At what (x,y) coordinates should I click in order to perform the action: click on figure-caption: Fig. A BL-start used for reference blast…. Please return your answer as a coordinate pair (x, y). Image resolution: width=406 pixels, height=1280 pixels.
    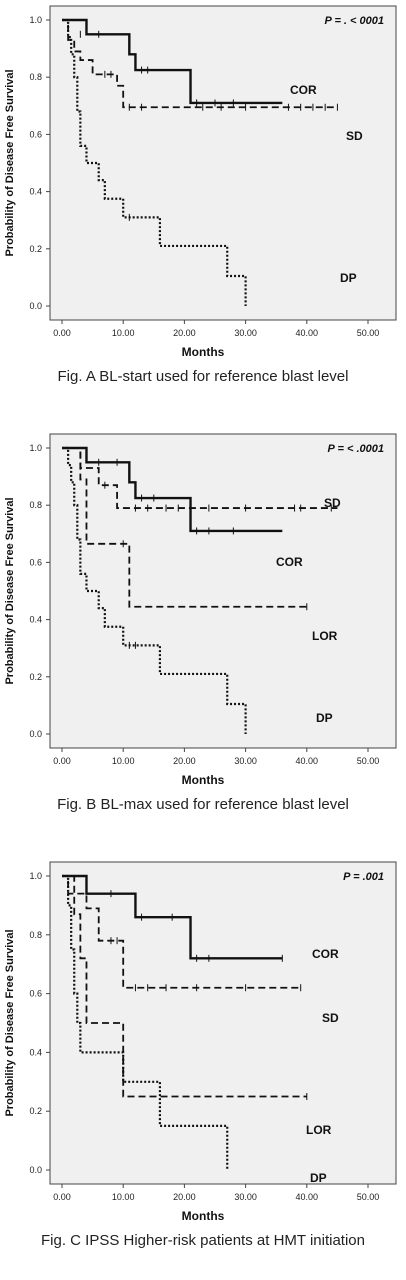
    Looking at the image, I should click on (203, 376).